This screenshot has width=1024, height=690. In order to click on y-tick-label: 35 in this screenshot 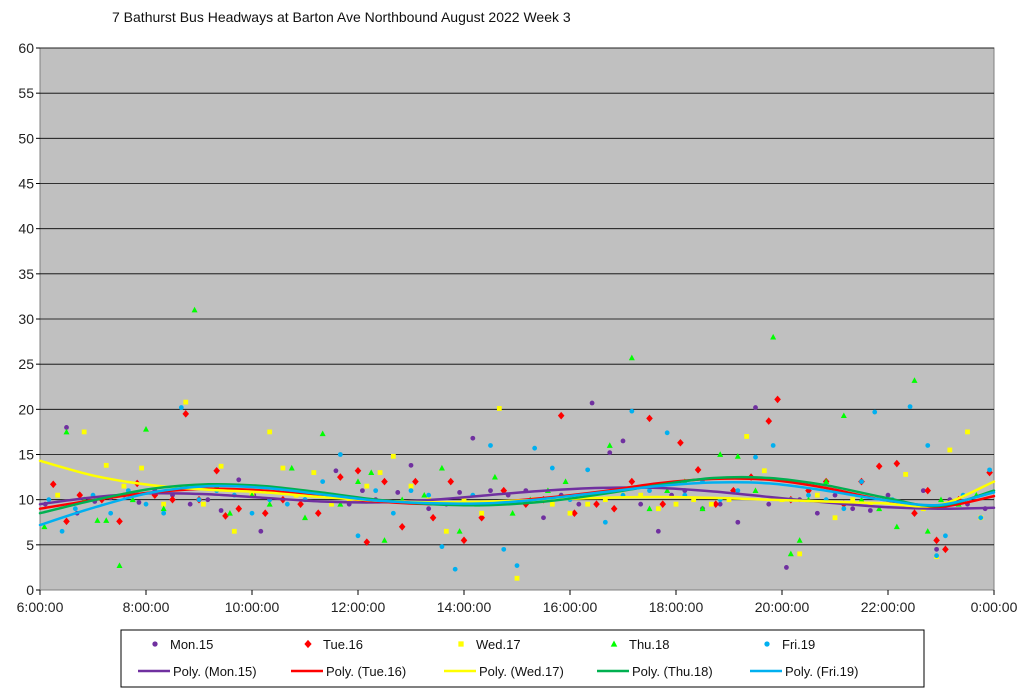, I will do `click(26, 274)`.